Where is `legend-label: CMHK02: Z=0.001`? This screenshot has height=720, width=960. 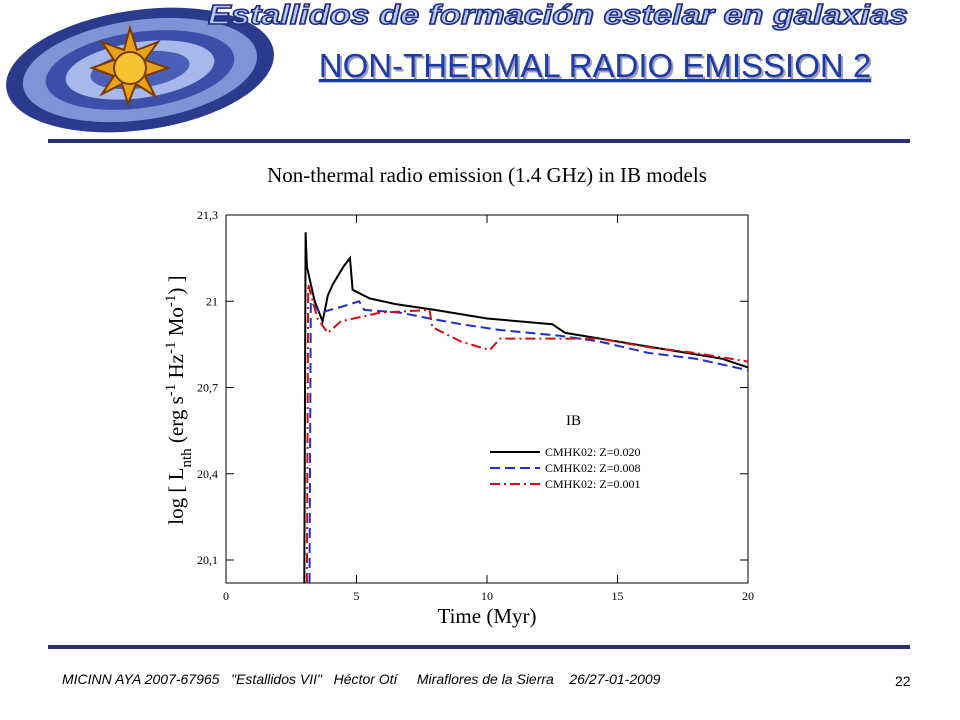 legend-label: CMHK02: Z=0.001 is located at coordinates (592, 484).